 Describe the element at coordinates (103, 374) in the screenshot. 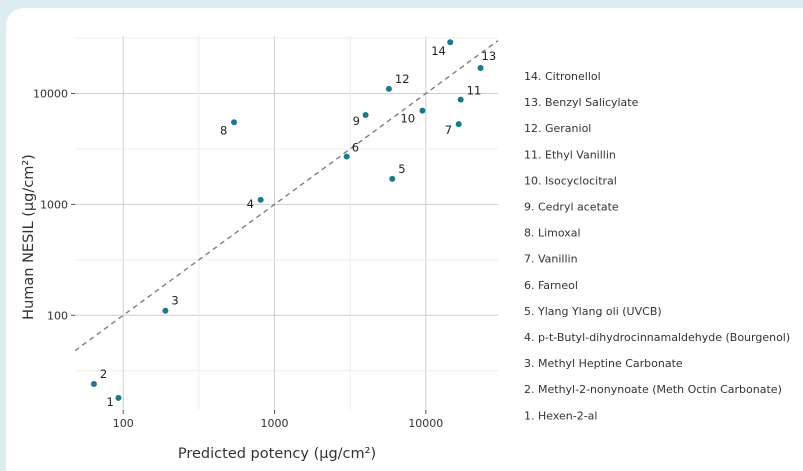

I see `point-label-2: 2` at that location.